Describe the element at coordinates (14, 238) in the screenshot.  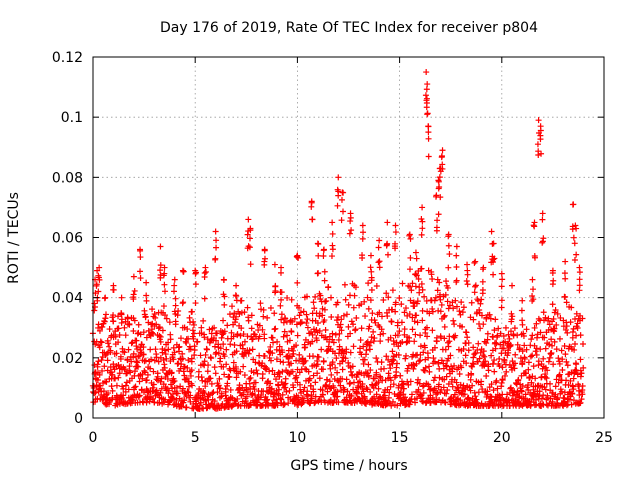
I see `y-axis-label: ROTI / TECUs` at that location.